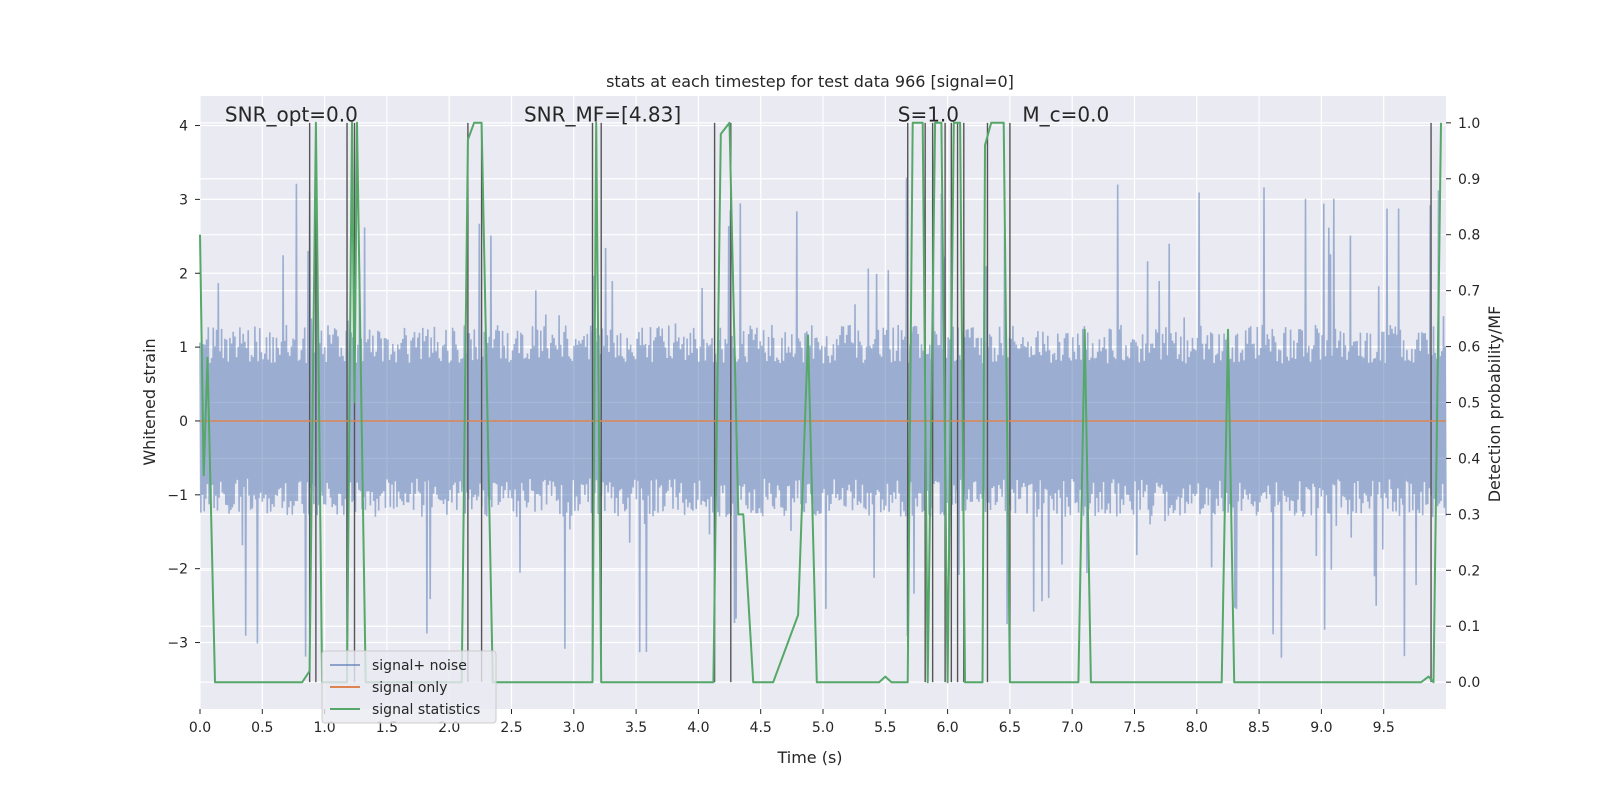 The height and width of the screenshot is (800, 1600). Describe the element at coordinates (809, 757) in the screenshot. I see `x-axis-label: Time (s)` at that location.